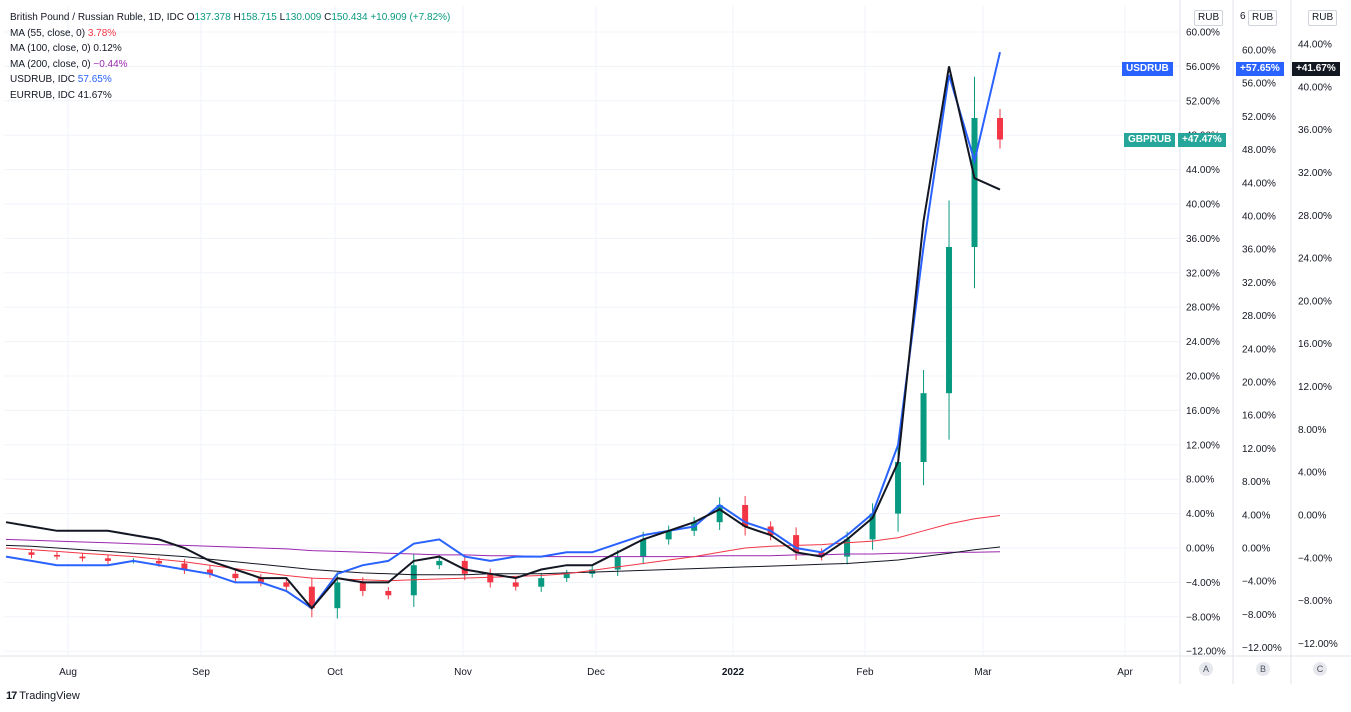 Image resolution: width=1351 pixels, height=712 pixels. What do you see at coordinates (1125, 672) in the screenshot?
I see `x-tick: Apr` at bounding box center [1125, 672].